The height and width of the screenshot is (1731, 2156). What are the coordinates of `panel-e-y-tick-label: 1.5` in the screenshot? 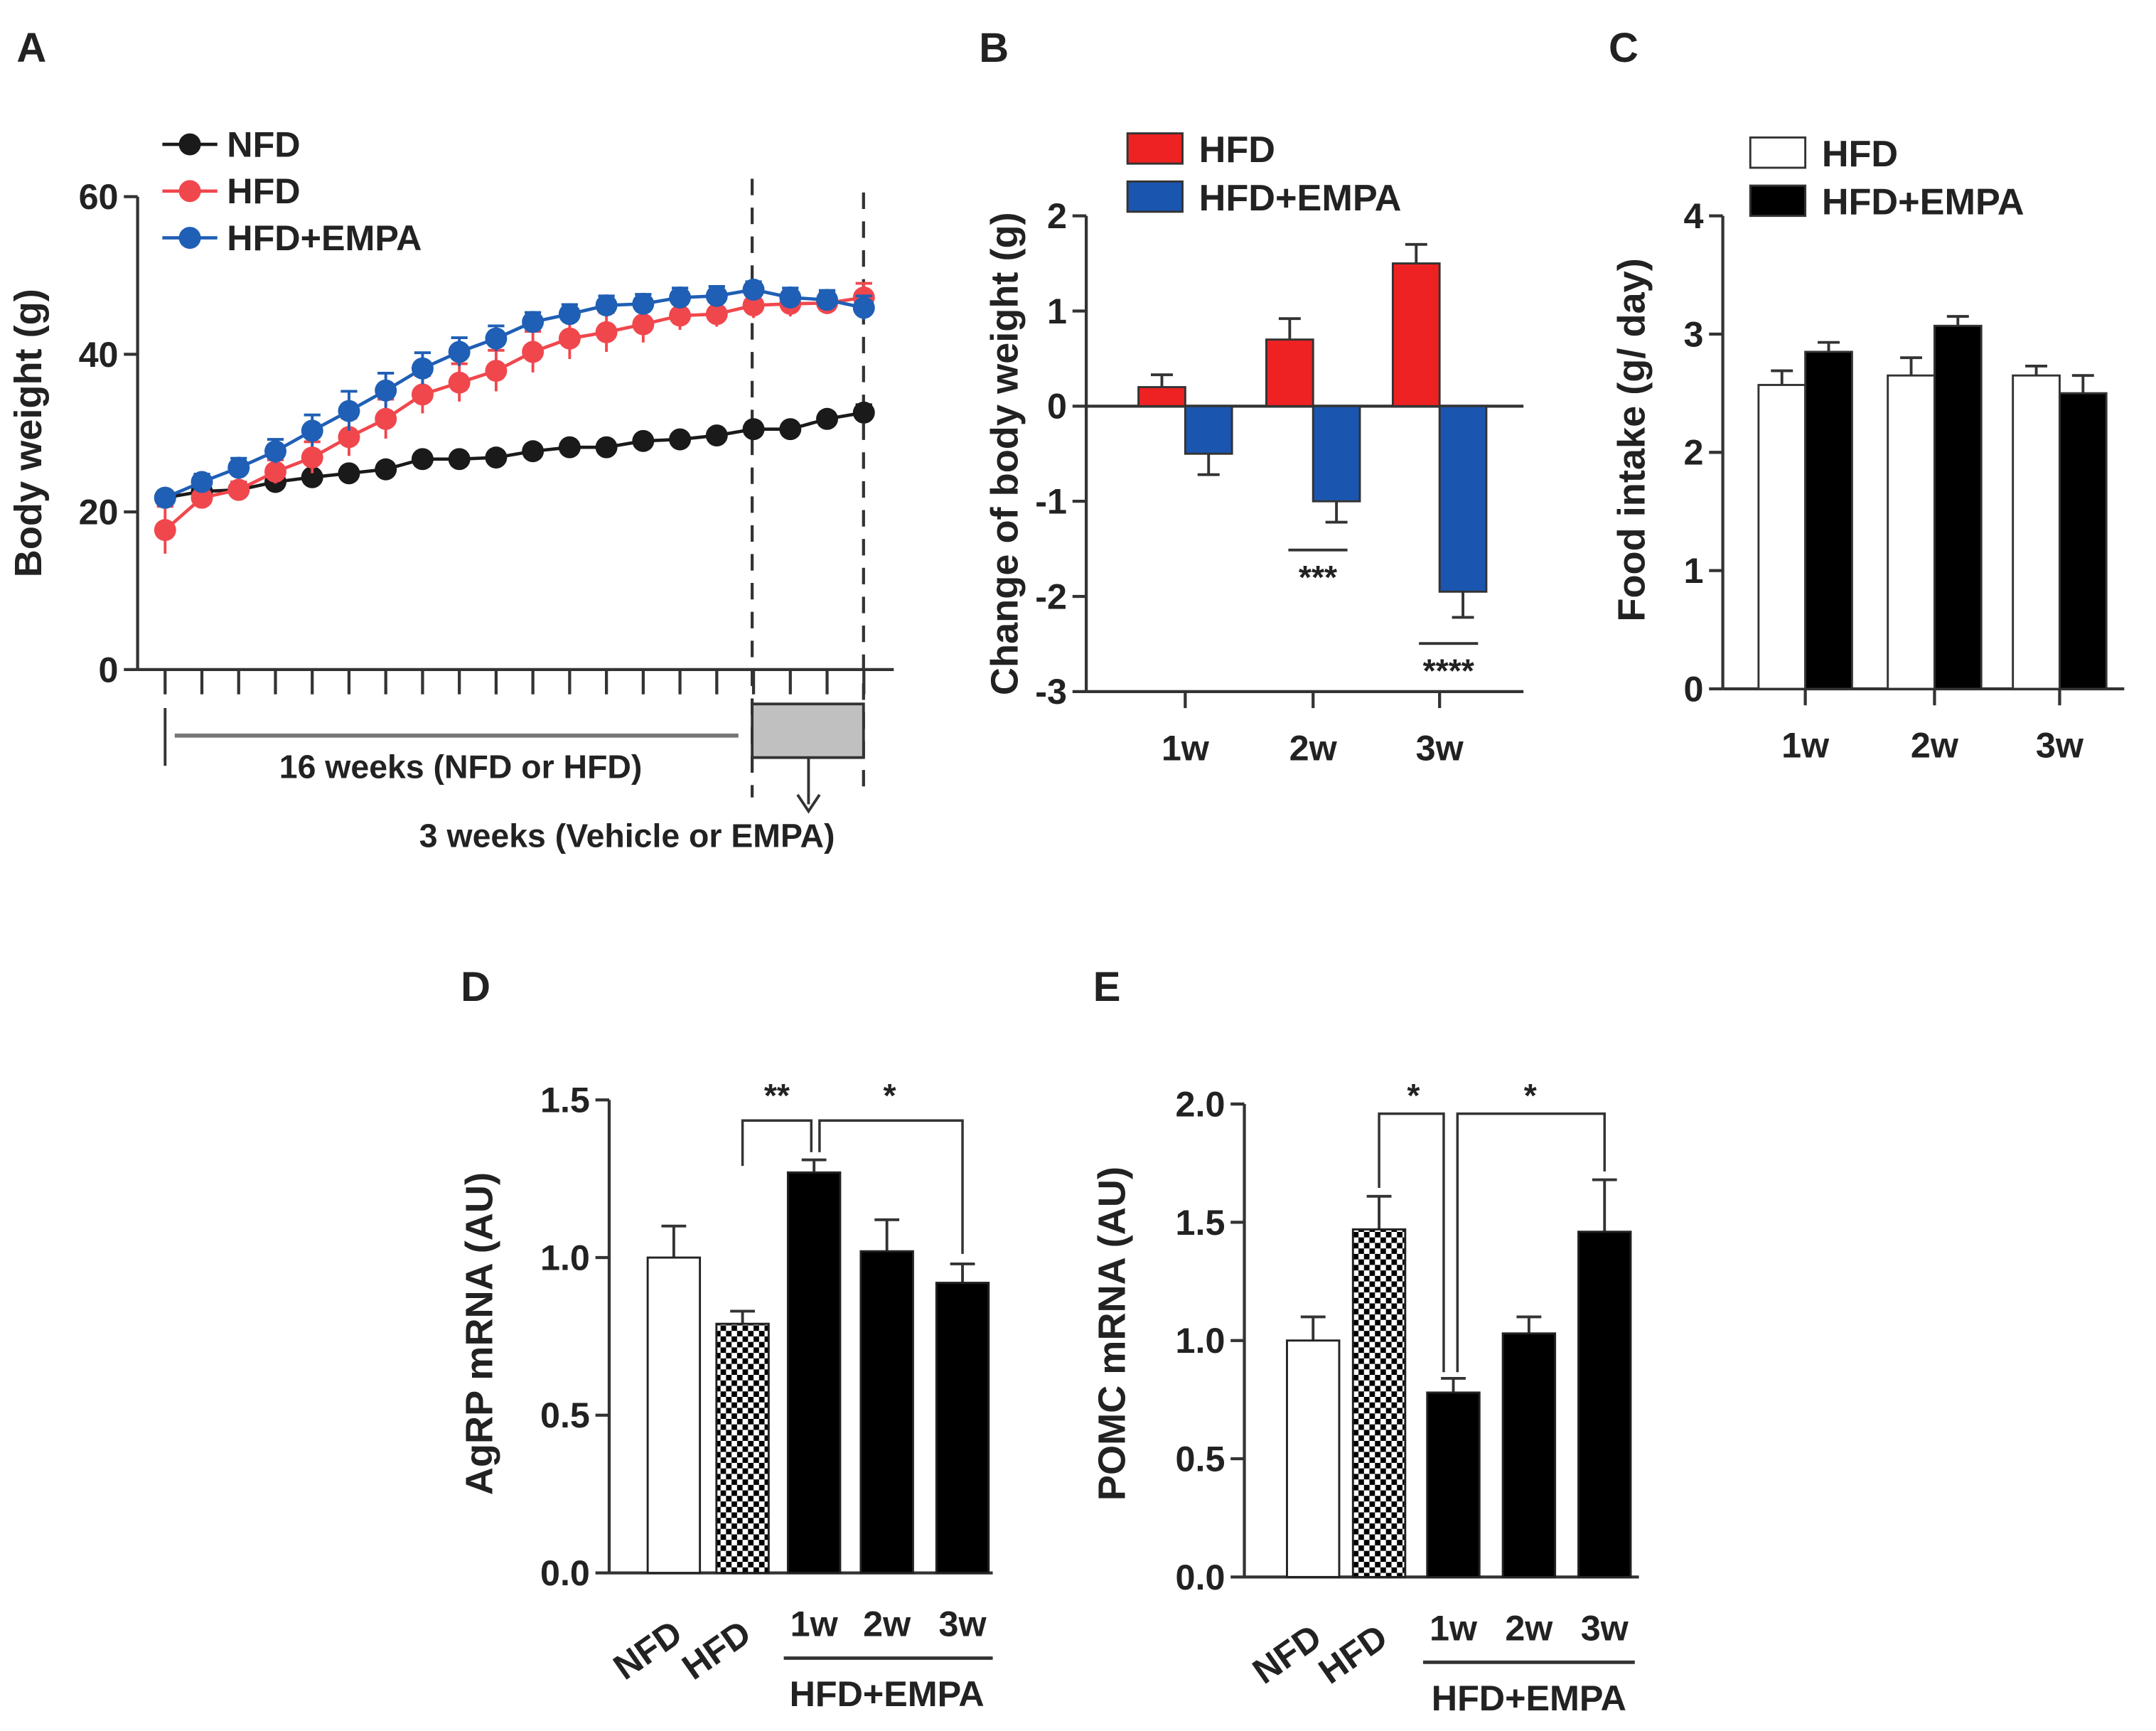 It's located at (1201, 1222).